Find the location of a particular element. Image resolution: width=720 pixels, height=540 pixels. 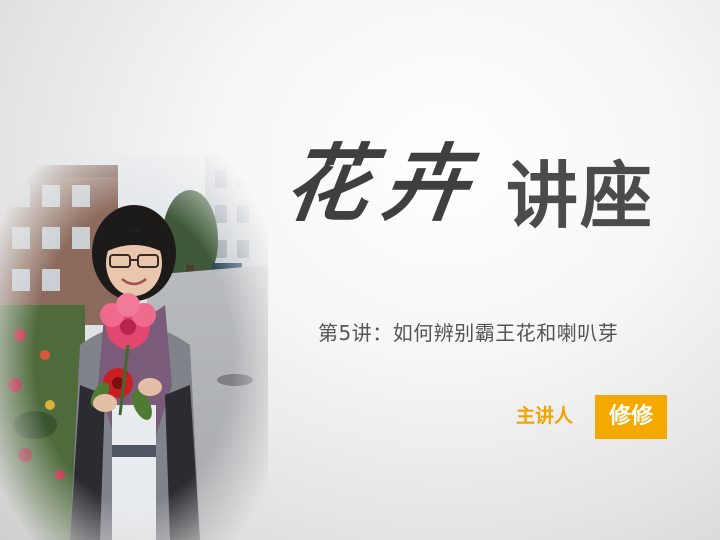

presenter-name-badge: 修修 is located at coordinates (631, 417).